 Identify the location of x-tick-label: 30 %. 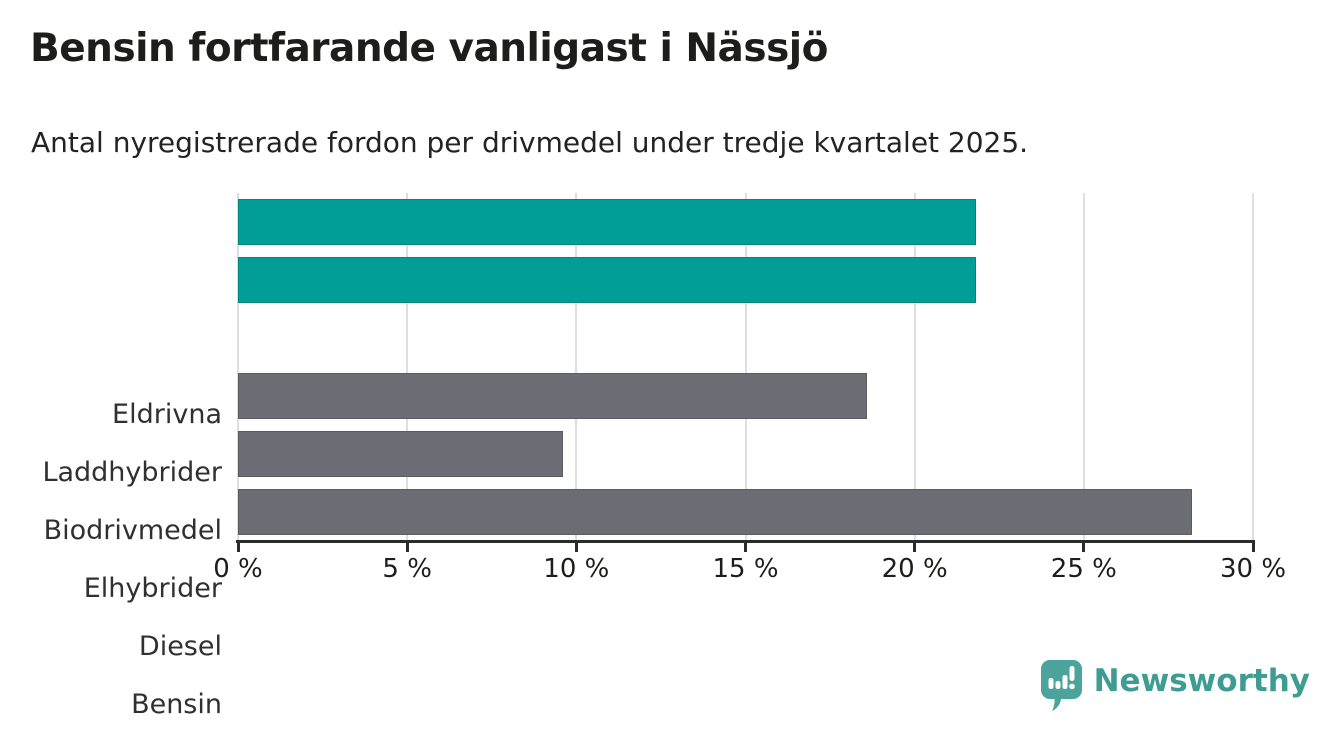
(1253, 569).